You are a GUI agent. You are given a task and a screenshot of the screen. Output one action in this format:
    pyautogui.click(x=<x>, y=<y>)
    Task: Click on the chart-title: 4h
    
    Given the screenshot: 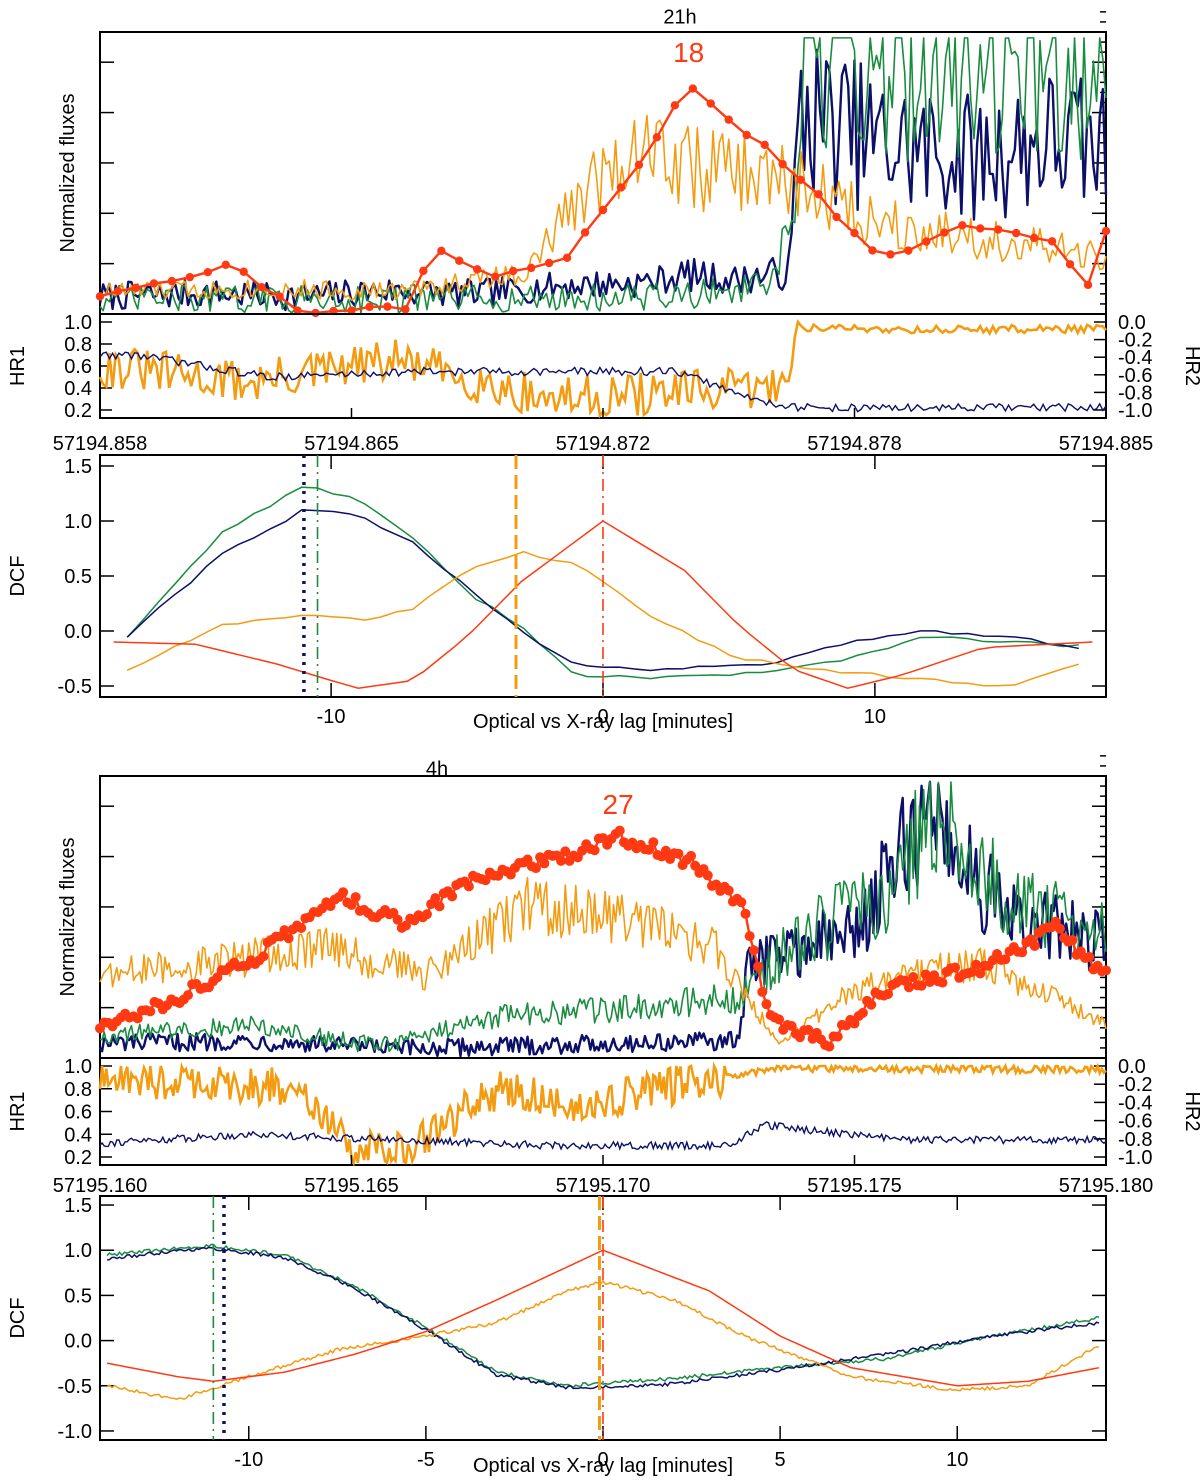 What is the action you would take?
    pyautogui.click(x=437, y=769)
    